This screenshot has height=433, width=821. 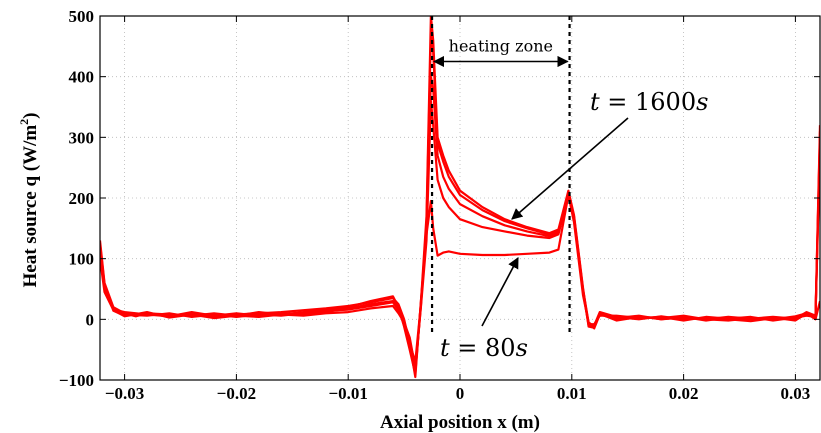 What do you see at coordinates (124, 393) in the screenshot?
I see `x-tick-label: −0.03` at bounding box center [124, 393].